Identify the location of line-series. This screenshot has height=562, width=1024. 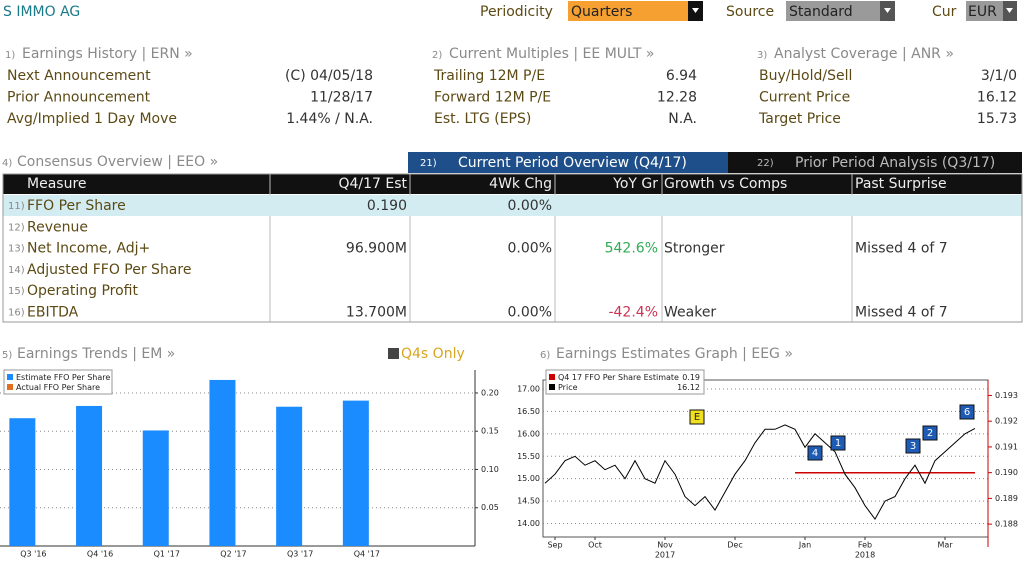
(760, 472).